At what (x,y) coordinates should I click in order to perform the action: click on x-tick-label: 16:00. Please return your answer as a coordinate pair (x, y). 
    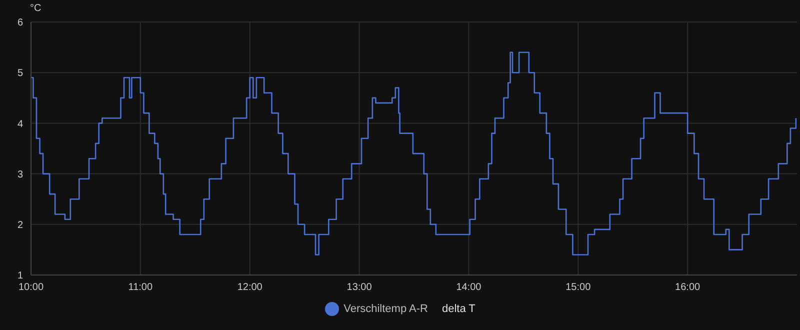
    Looking at the image, I should click on (688, 288).